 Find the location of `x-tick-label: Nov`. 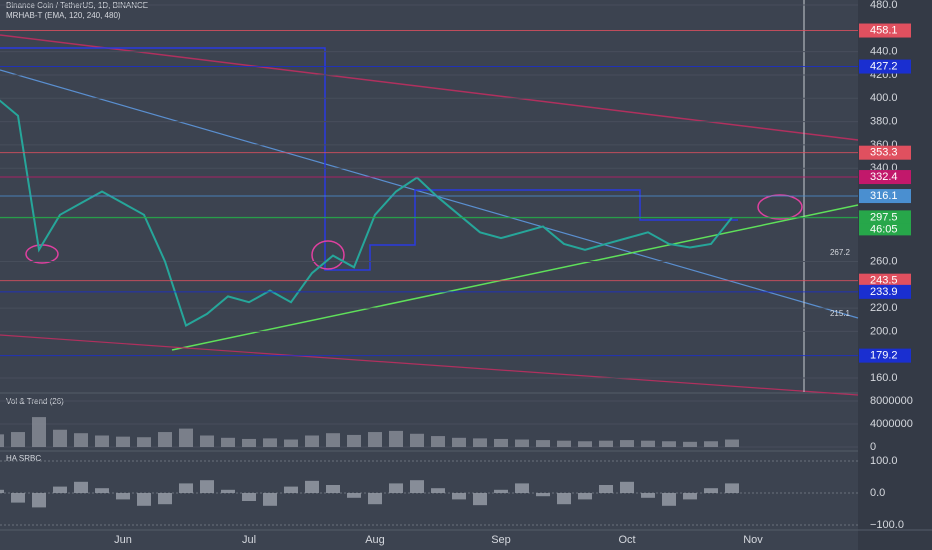

x-tick-label: Nov is located at coordinates (753, 540).